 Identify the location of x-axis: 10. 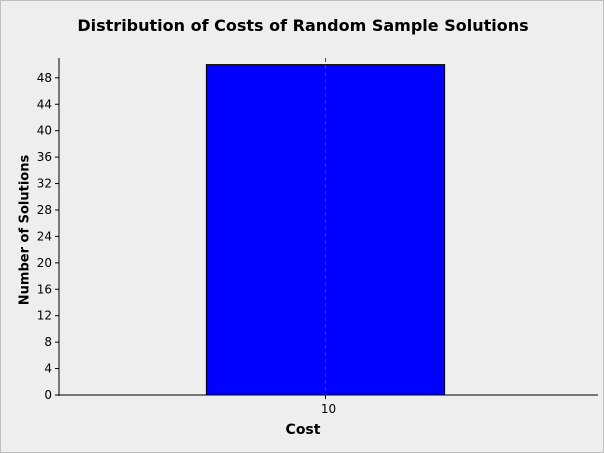
(328, 405).